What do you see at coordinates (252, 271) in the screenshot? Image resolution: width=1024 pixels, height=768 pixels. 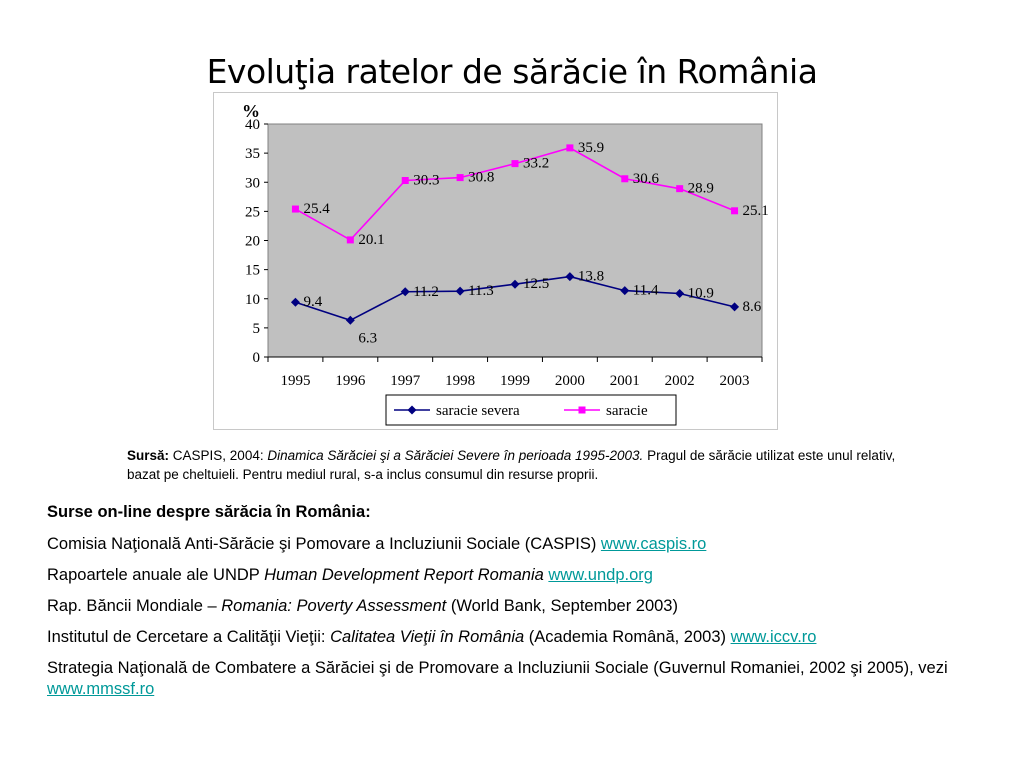 I see `y-tick-label: 15` at bounding box center [252, 271].